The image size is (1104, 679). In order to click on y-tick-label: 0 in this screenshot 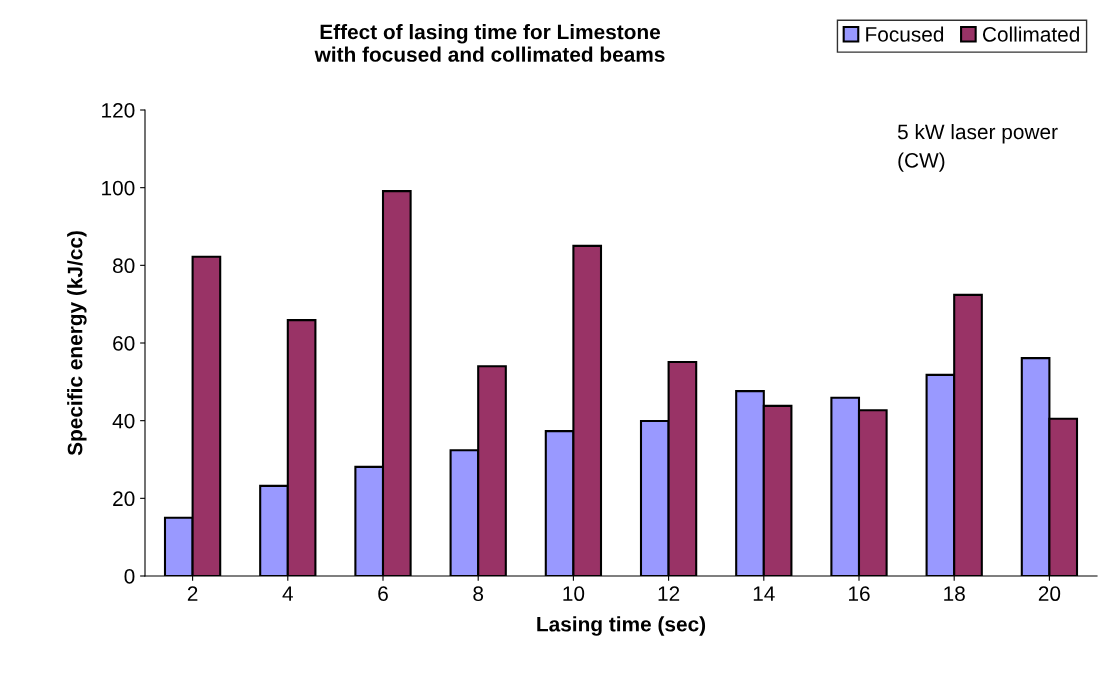, I will do `click(129, 576)`.